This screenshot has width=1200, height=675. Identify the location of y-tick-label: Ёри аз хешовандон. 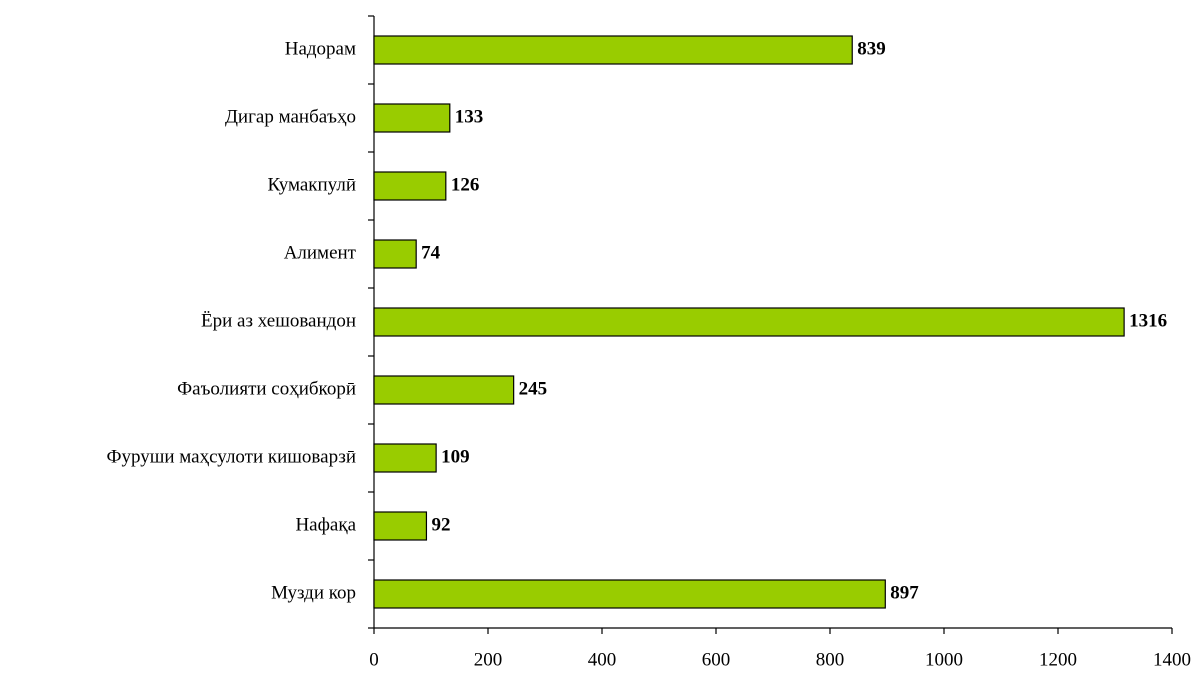
(278, 320).